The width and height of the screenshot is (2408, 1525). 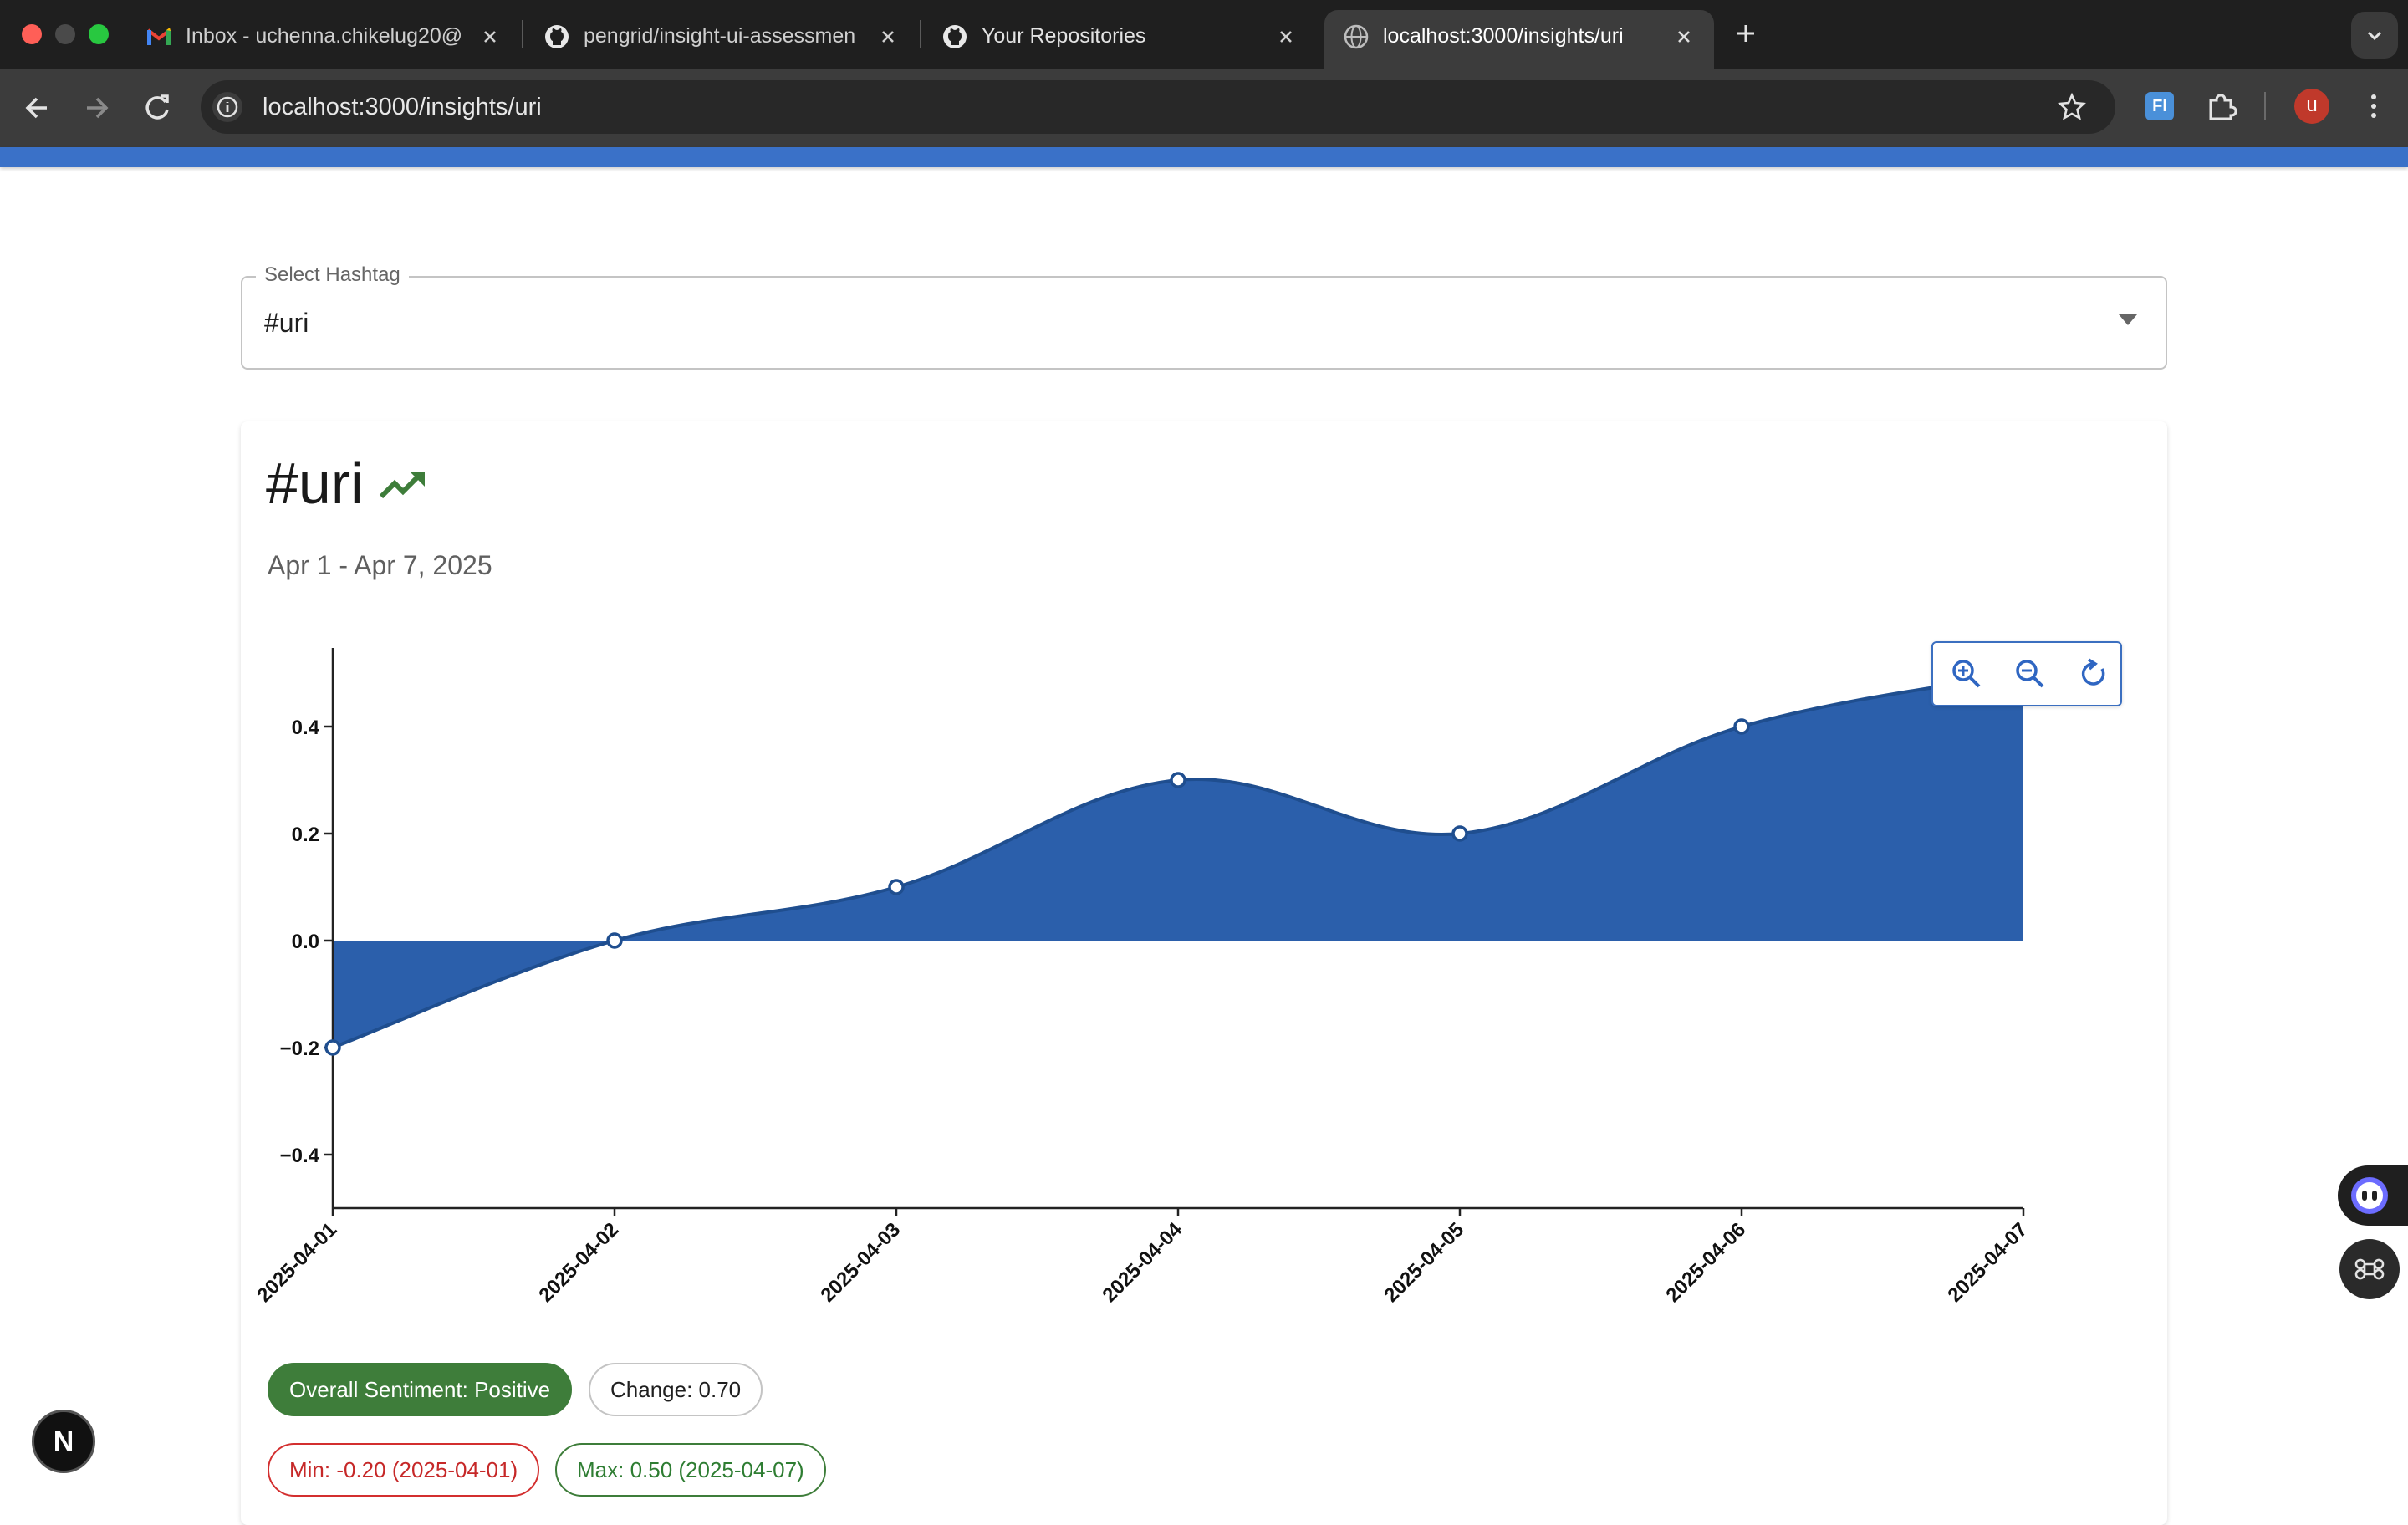 What do you see at coordinates (1424, 1262) in the screenshot?
I see `x-tick-label: 2025-04-05` at bounding box center [1424, 1262].